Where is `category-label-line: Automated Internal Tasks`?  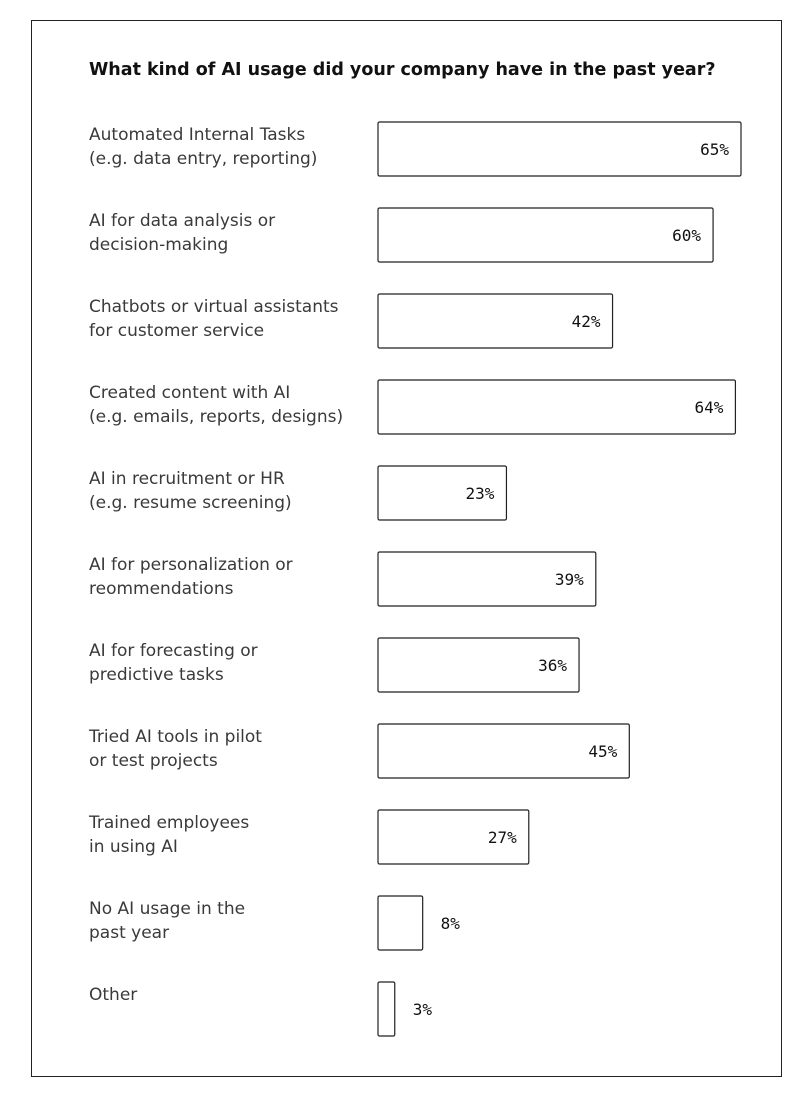 category-label-line: Automated Internal Tasks is located at coordinates (197, 135).